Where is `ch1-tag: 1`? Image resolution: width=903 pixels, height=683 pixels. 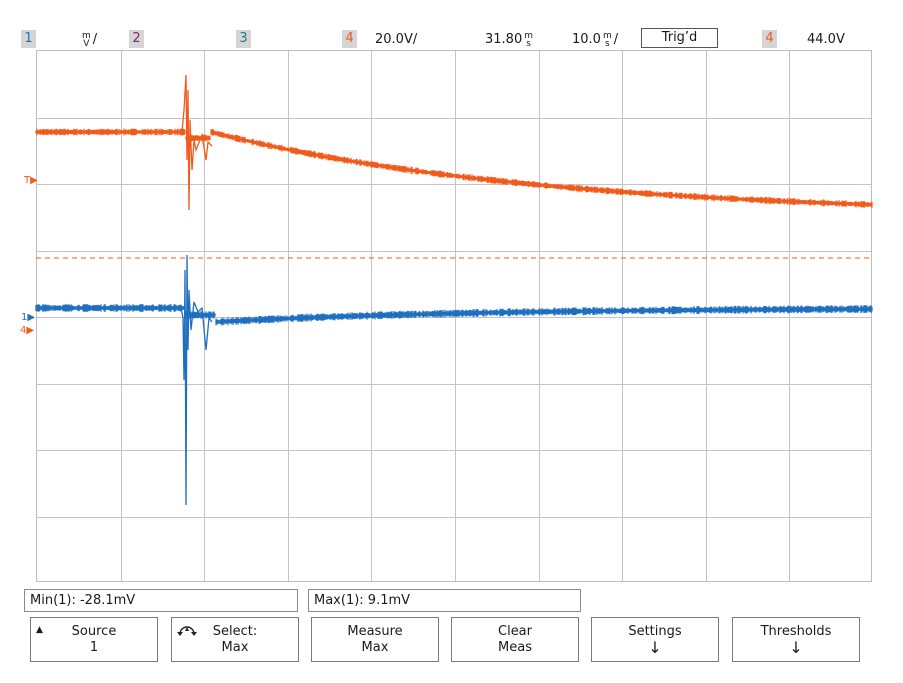
ch1-tag: 1 is located at coordinates (28, 39).